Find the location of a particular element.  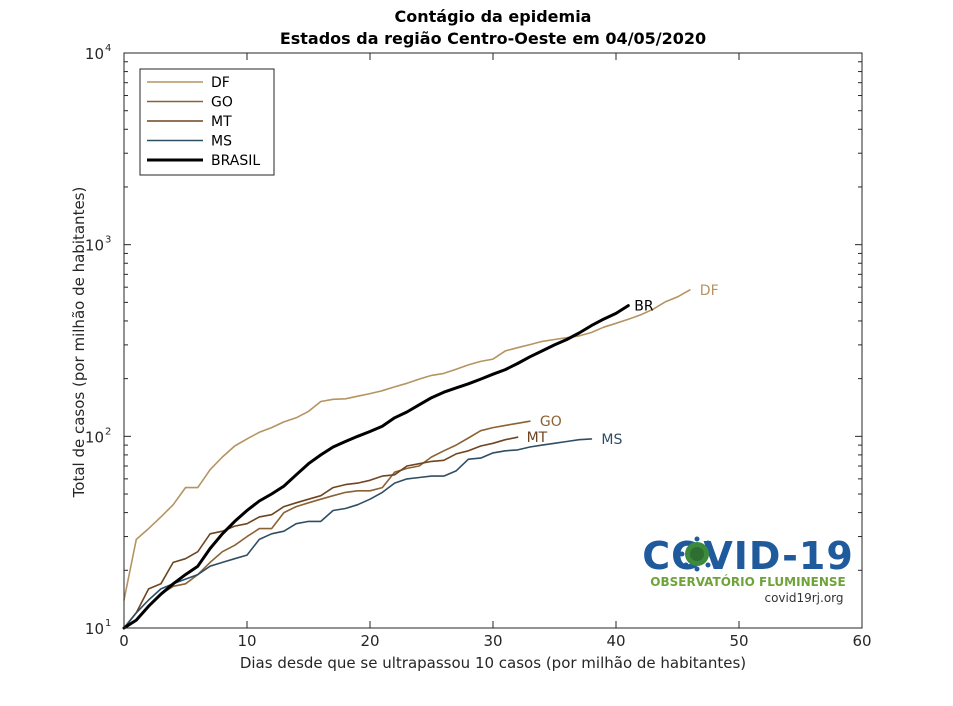

y-tick-exponent: 1 is located at coordinates (108, 623).